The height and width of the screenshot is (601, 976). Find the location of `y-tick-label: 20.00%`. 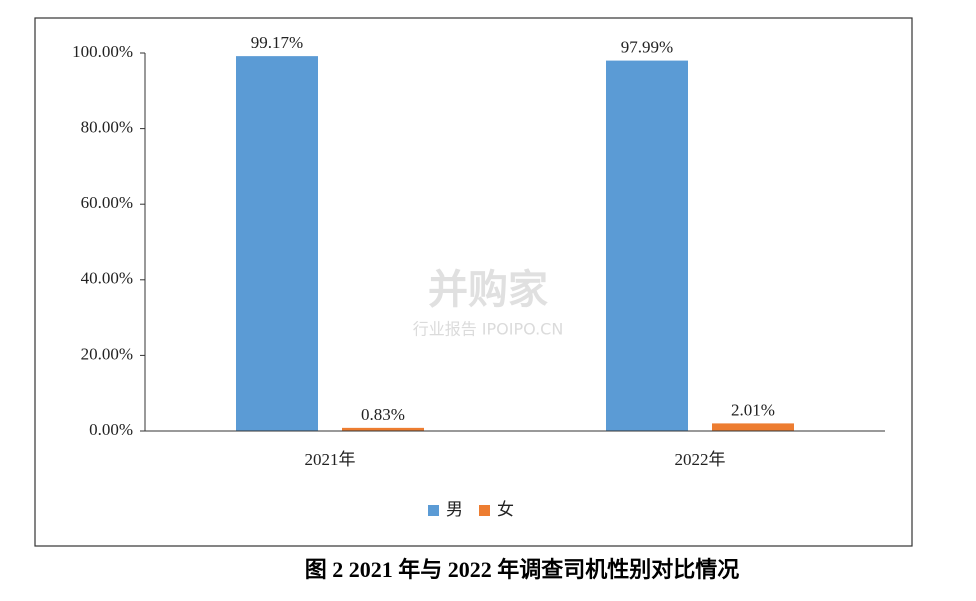

y-tick-label: 20.00% is located at coordinates (107, 353).